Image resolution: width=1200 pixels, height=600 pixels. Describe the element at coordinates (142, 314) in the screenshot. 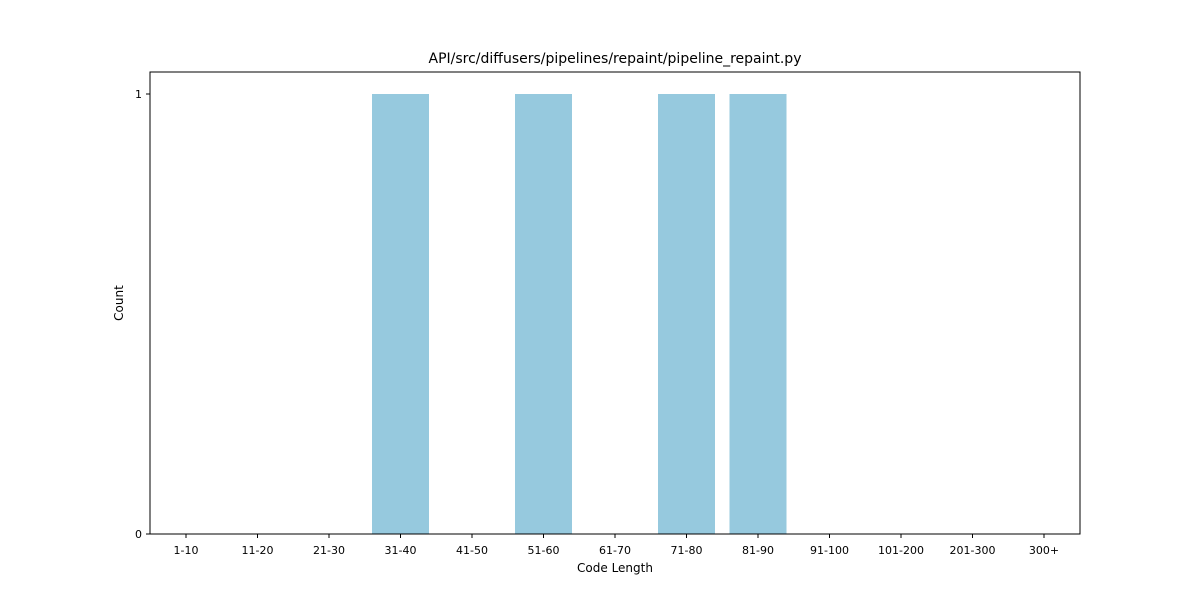

I see `y-axis-ticks: 01` at that location.